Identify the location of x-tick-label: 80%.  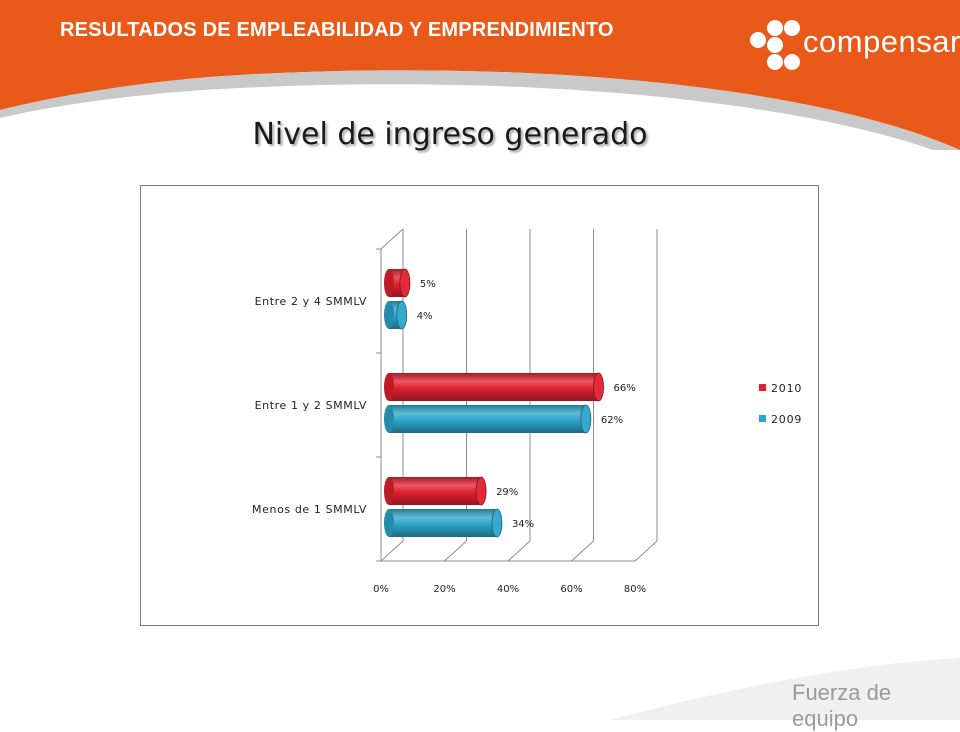
(635, 589).